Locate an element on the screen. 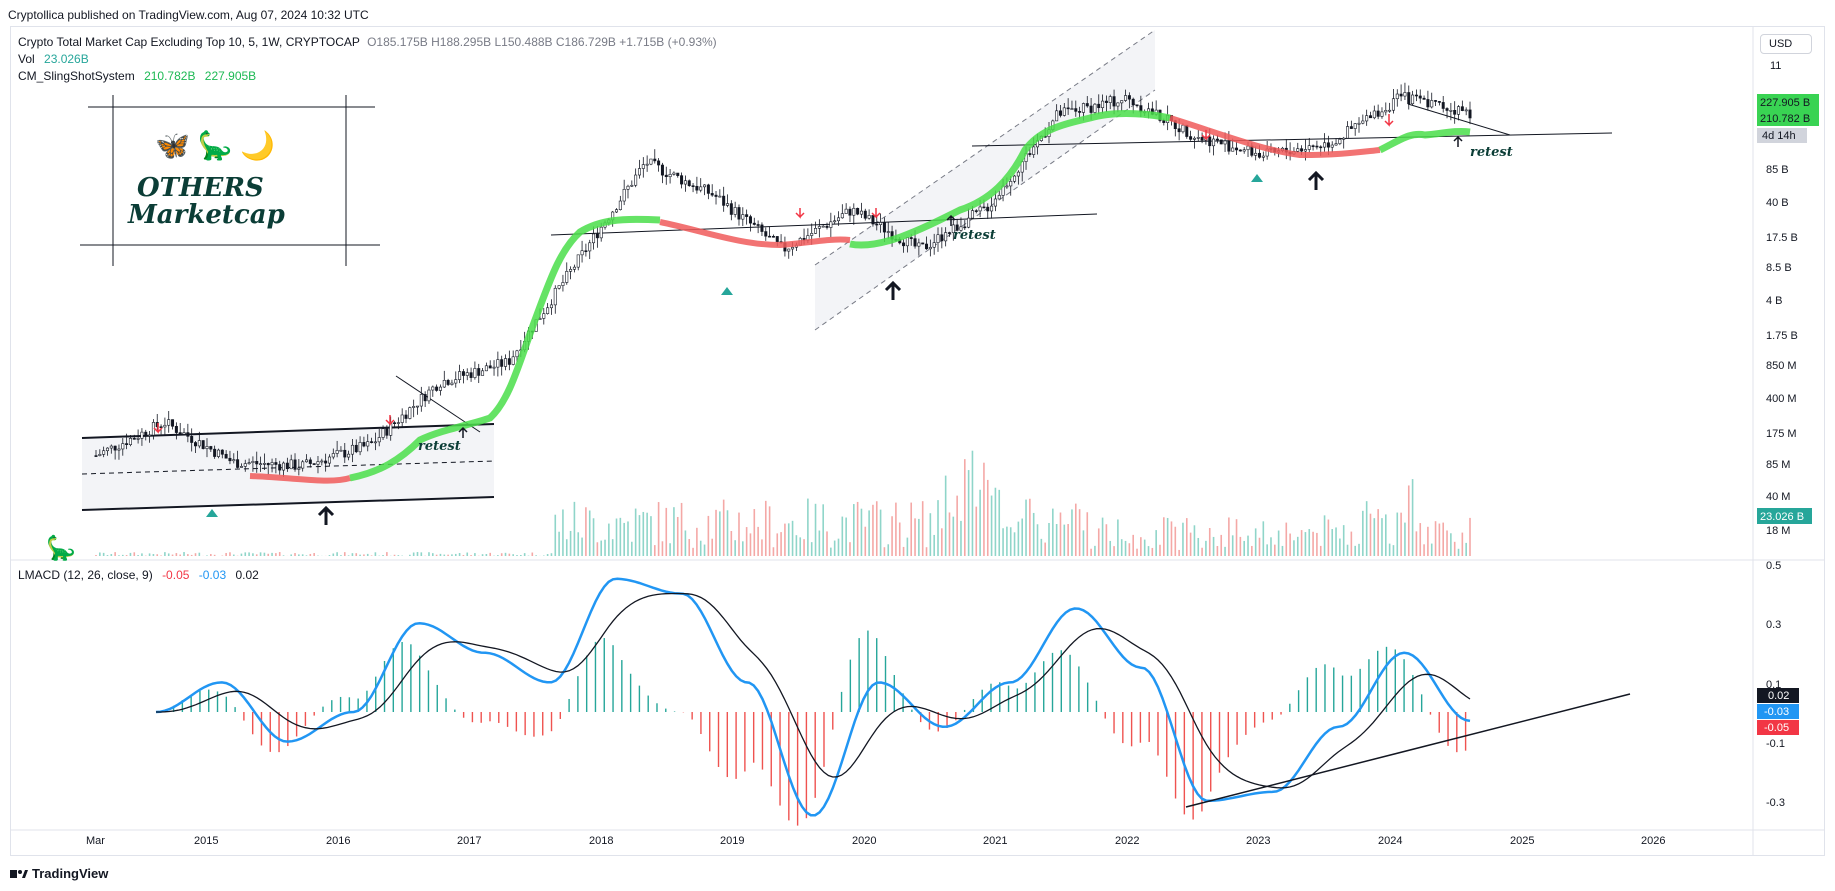  retest-label-2016: retest is located at coordinates (439, 446).